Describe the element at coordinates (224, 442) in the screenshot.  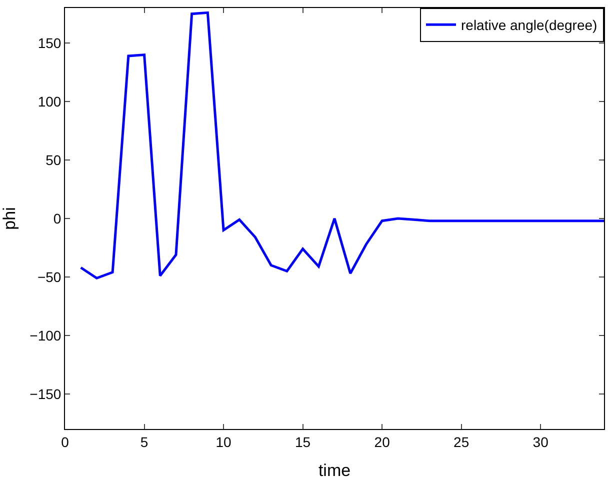
I see `x-tick-label: 10` at that location.